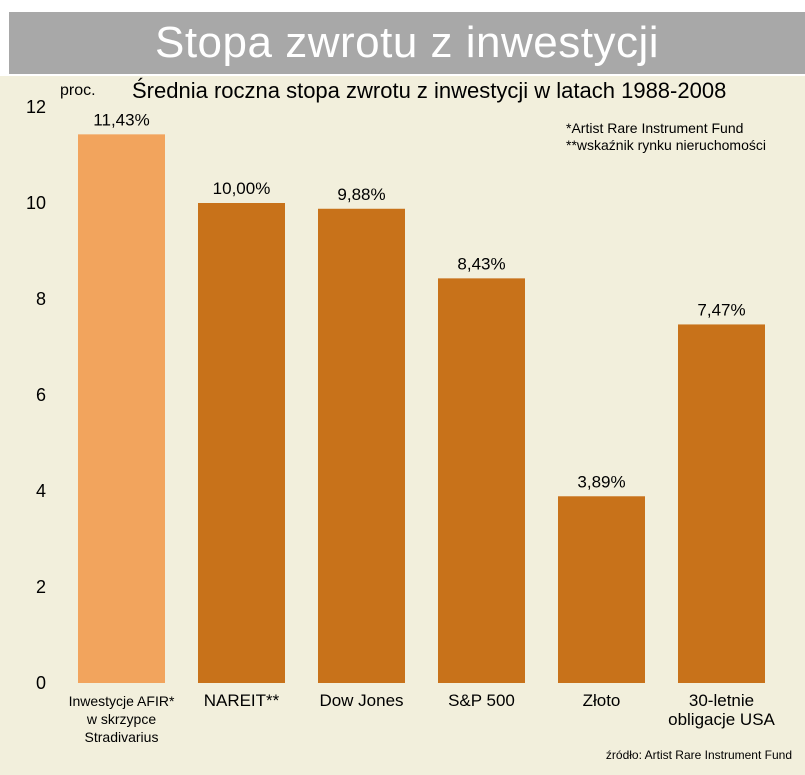 Image resolution: width=805 pixels, height=775 pixels. I want to click on x-tick-label: NAREIT**, so click(242, 700).